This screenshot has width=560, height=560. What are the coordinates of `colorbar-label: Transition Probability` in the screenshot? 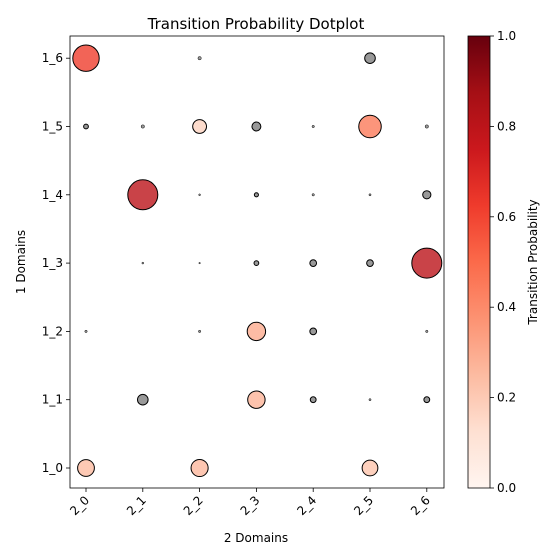 It's located at (533, 262).